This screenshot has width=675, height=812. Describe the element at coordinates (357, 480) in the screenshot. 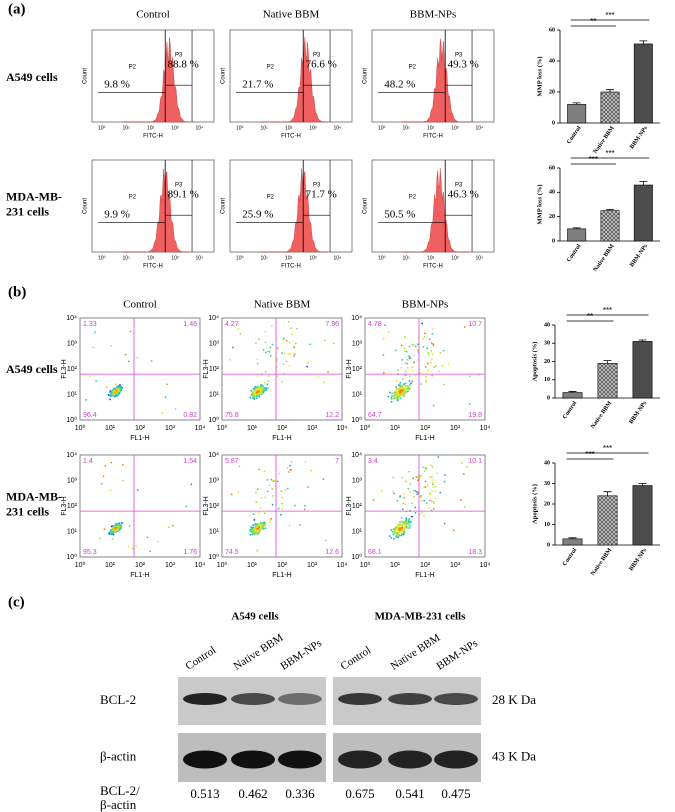

I see `y-tick-label: 10³` at that location.